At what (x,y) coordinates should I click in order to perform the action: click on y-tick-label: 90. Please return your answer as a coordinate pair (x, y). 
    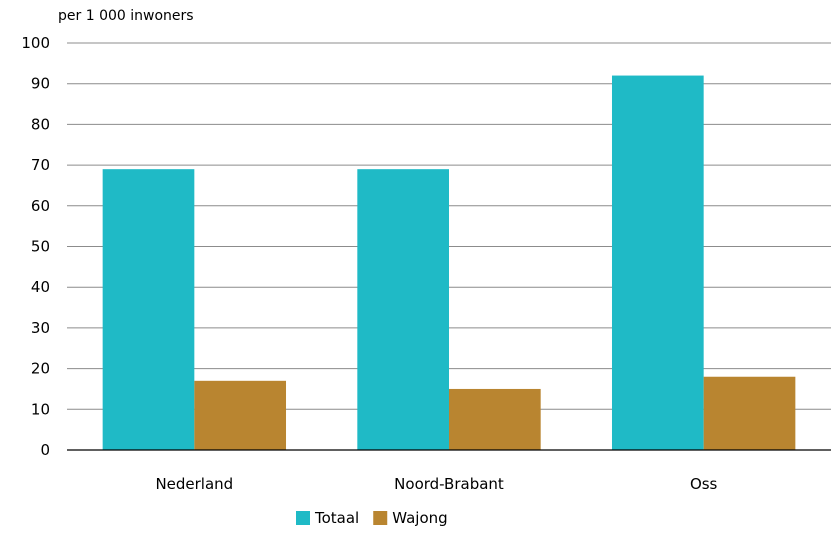
    Looking at the image, I should click on (40, 84).